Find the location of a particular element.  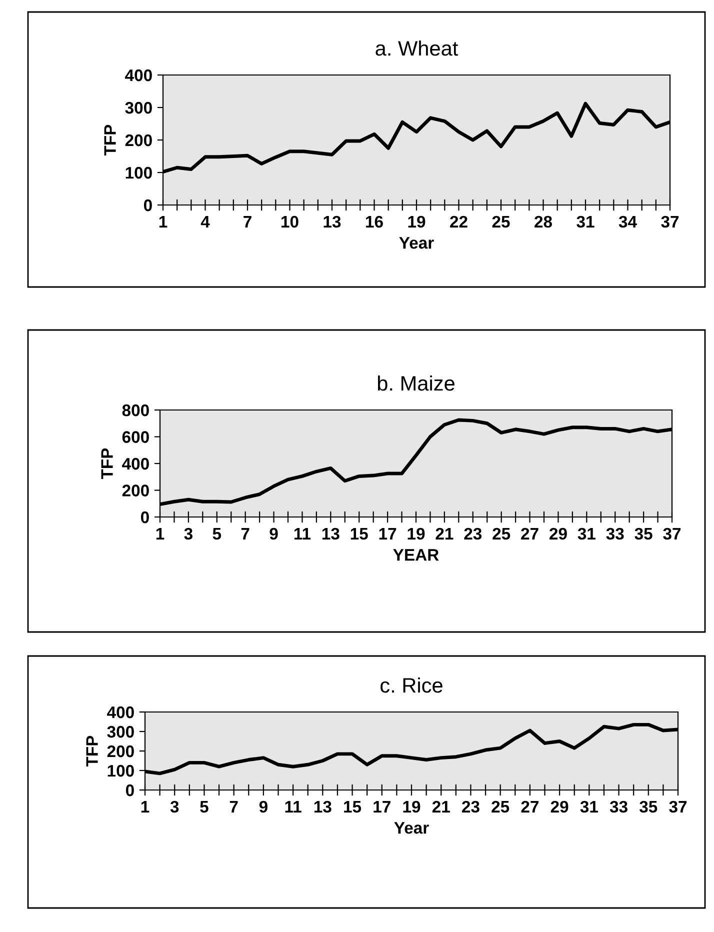

chart-title: a. Wheat is located at coordinates (417, 48).